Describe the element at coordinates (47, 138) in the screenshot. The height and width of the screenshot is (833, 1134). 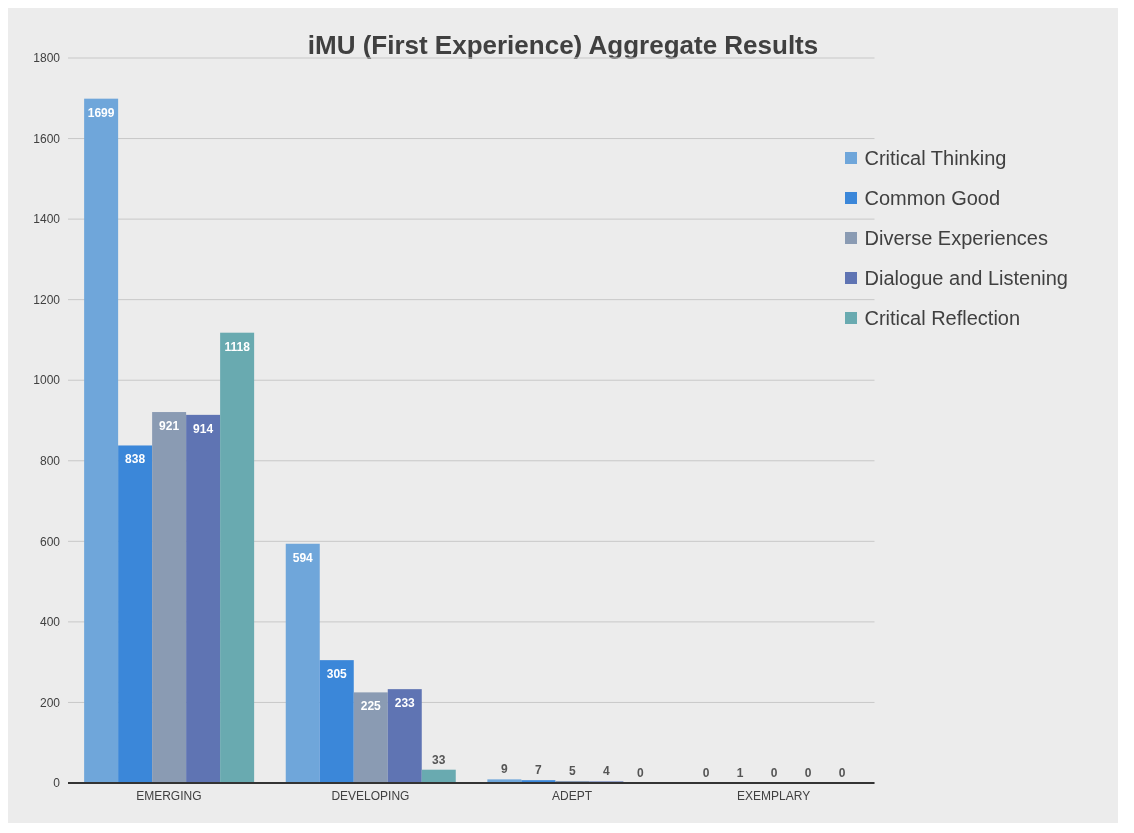
I see `y-tick-label: 1600` at that location.